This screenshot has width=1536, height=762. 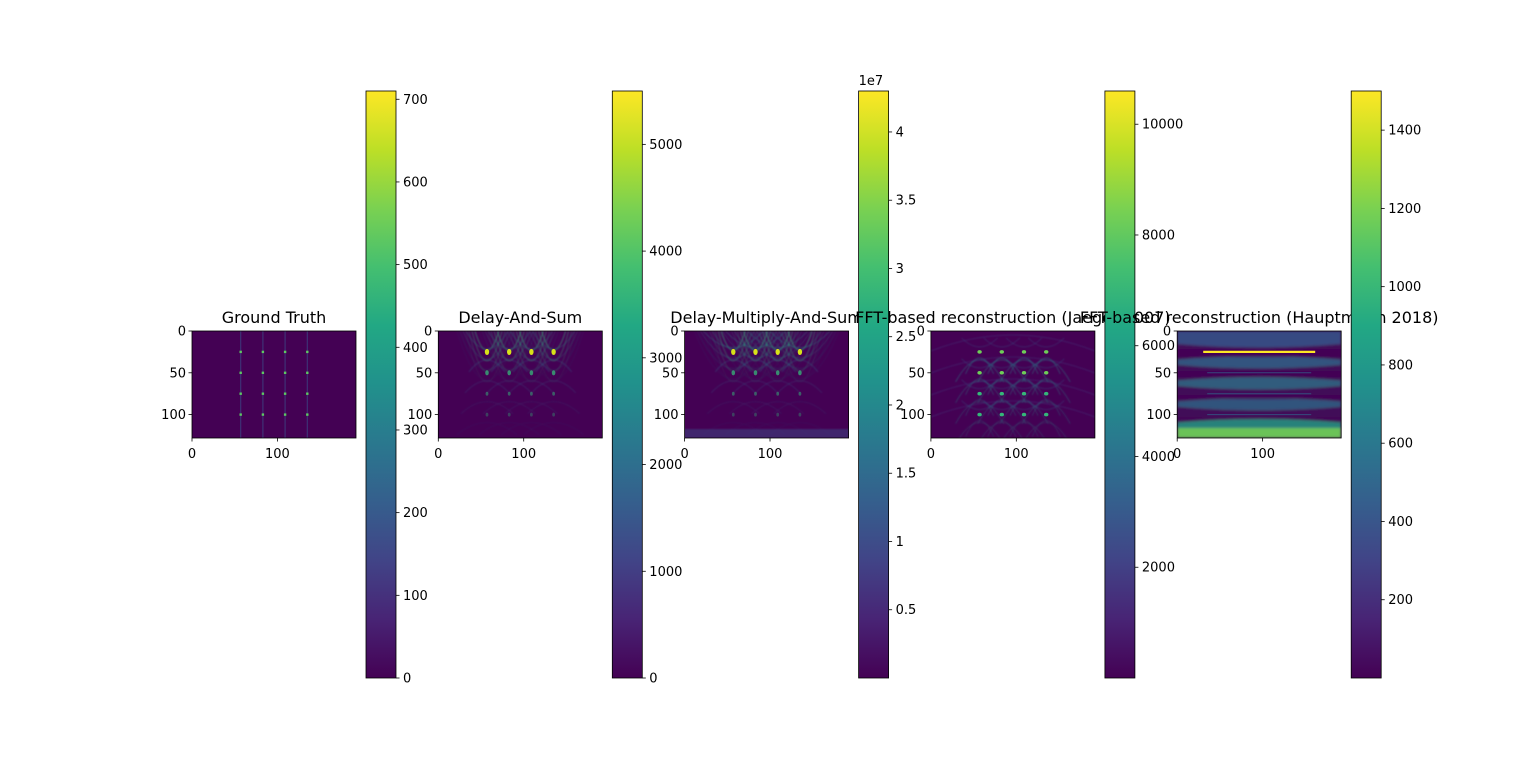 What do you see at coordinates (415, 596) in the screenshot?
I see `colorbar-tick-label: 100` at bounding box center [415, 596].